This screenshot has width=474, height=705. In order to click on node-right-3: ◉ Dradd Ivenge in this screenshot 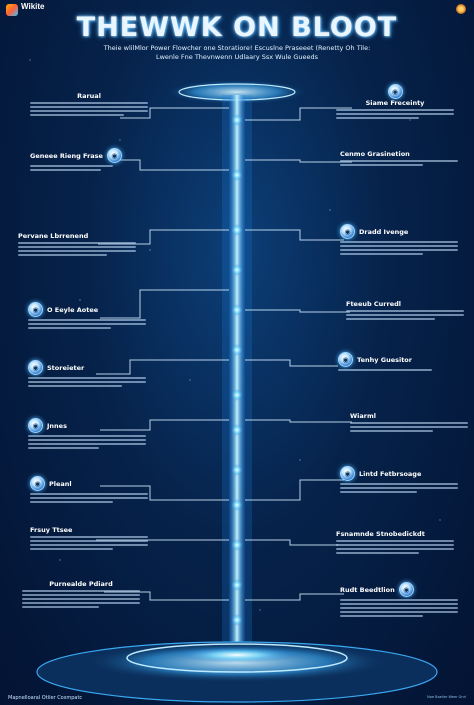, I will do `click(399, 240)`.